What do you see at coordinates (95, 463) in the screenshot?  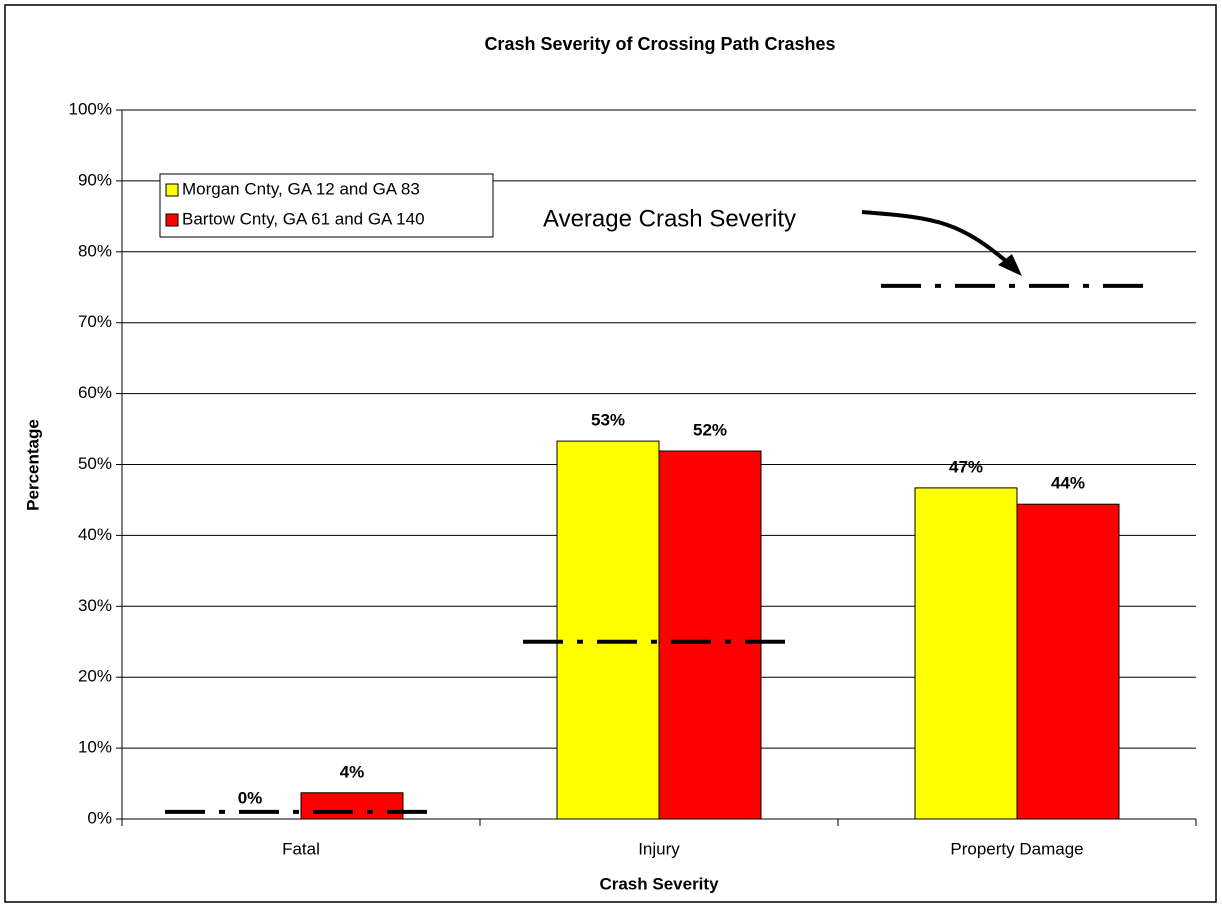 I see `y-tick-label: 50%` at bounding box center [95, 463].